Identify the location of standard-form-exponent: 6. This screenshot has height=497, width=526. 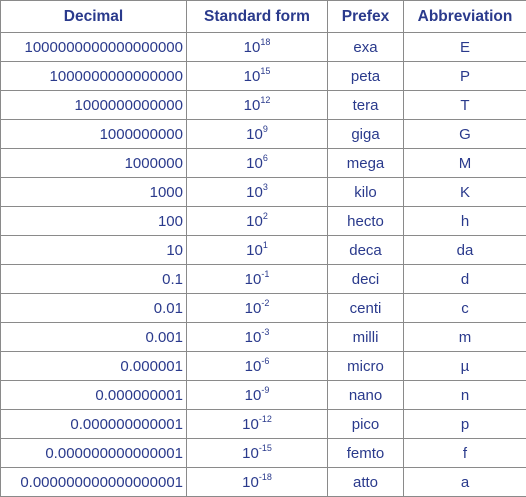
(265, 158).